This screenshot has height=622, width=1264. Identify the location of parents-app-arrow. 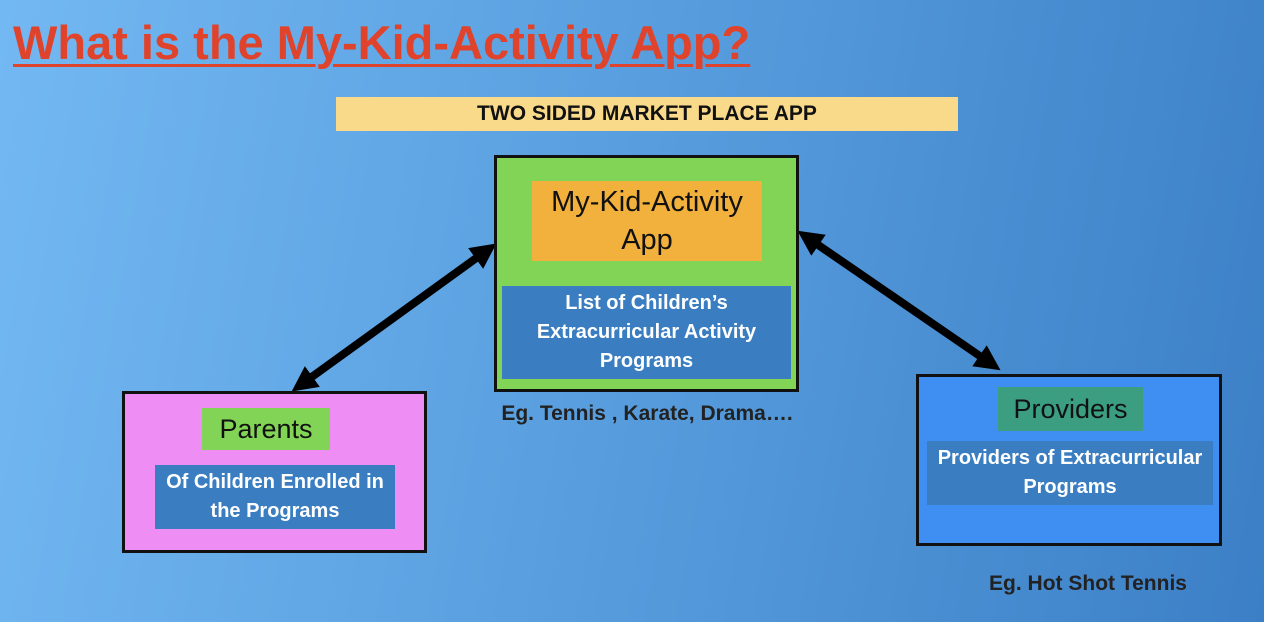
(394, 317).